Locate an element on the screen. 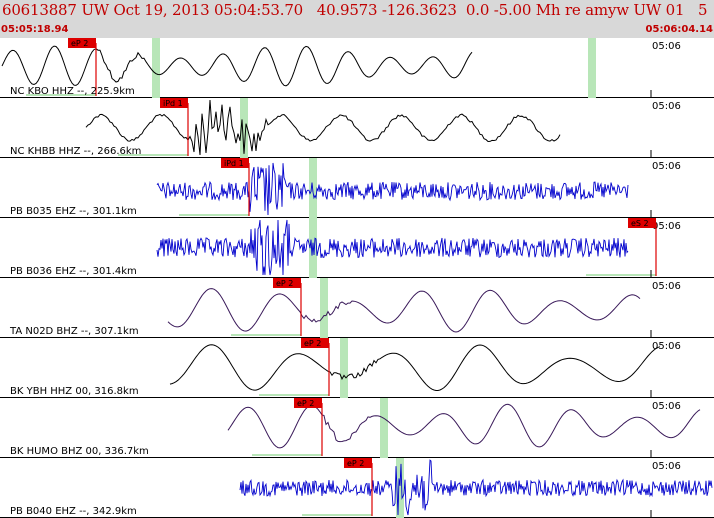 This screenshot has width=714, height=518. station-label: NC KBO HHZ --, 225.9km is located at coordinates (72, 91).